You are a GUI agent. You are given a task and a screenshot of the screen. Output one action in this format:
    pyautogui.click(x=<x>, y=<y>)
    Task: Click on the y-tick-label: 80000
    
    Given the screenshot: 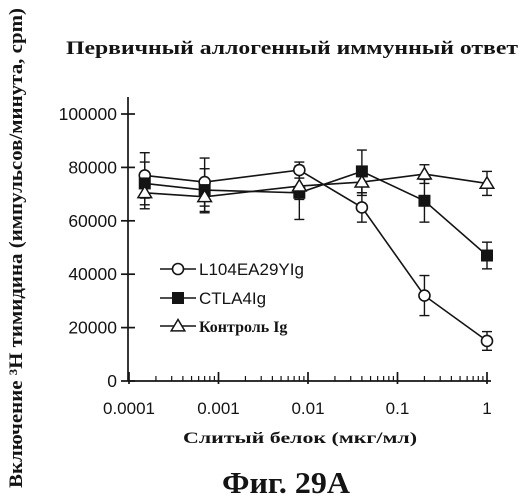 What is the action you would take?
    pyautogui.click(x=92, y=167)
    